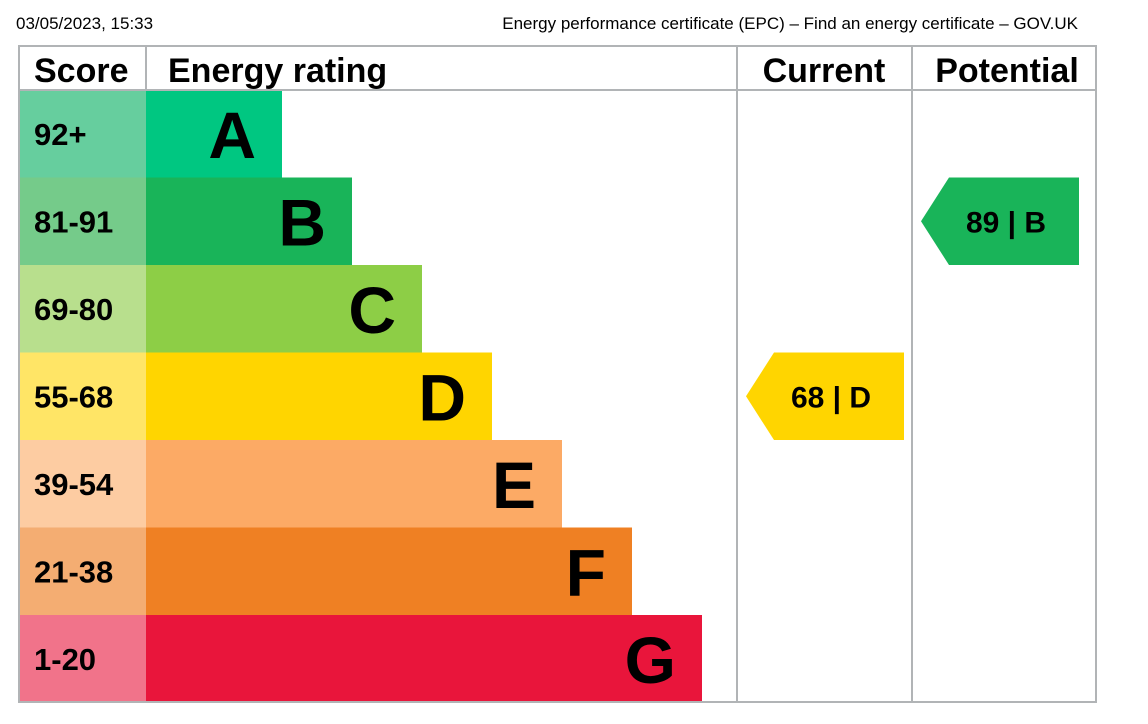 The height and width of the screenshot is (724, 1148). I want to click on rating-bar-b, so click(249, 221).